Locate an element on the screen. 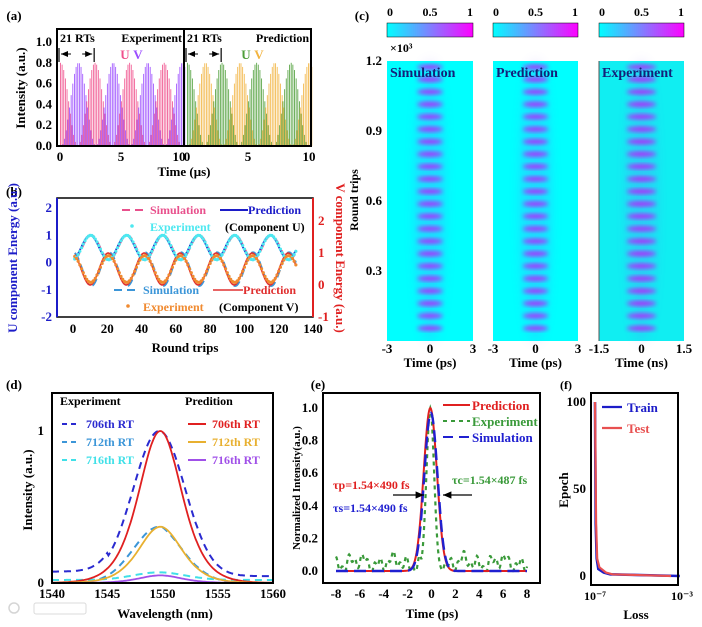  x-tick-label: 1560 is located at coordinates (273, 593).